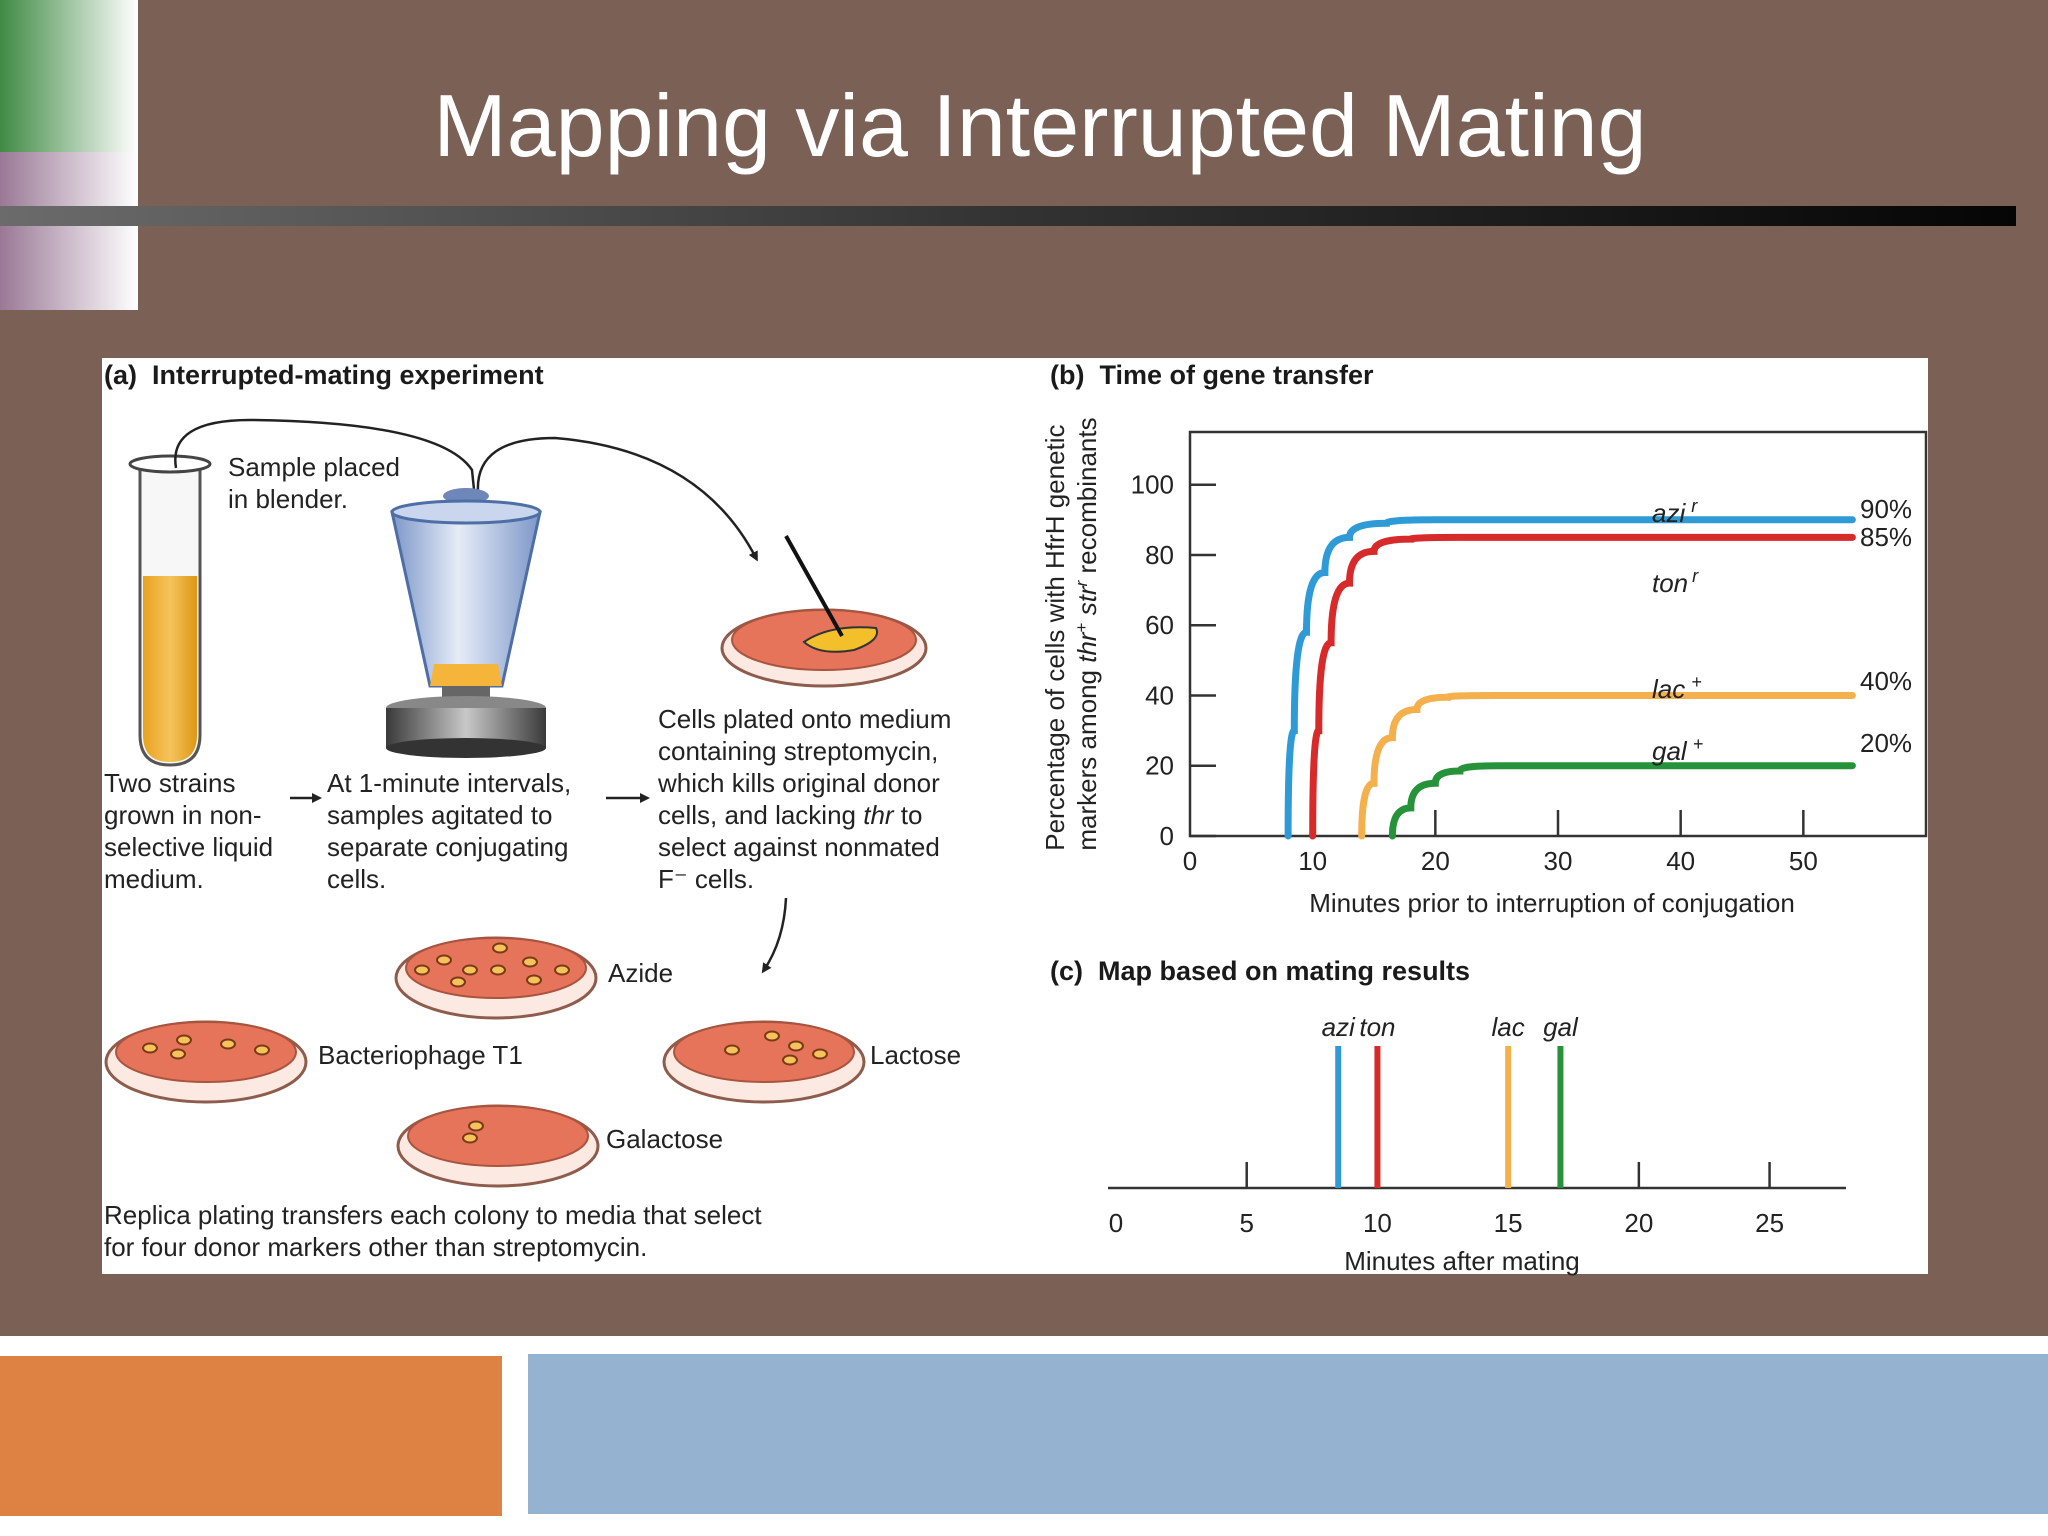 This screenshot has height=1536, width=2048. Describe the element at coordinates (498, 1146) in the screenshot. I see `plate-galactose` at that location.